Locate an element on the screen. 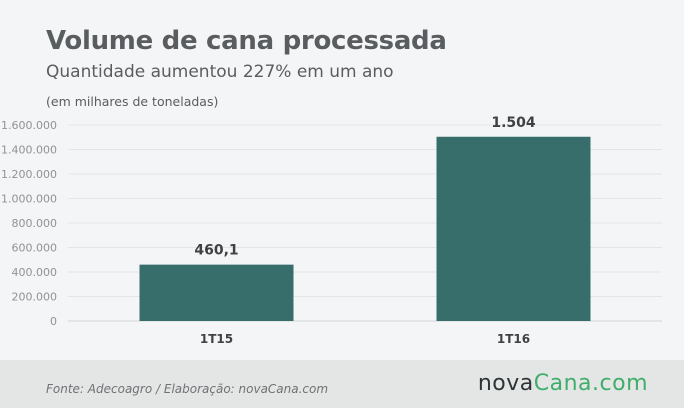  data-label: 460,1 is located at coordinates (216, 251).